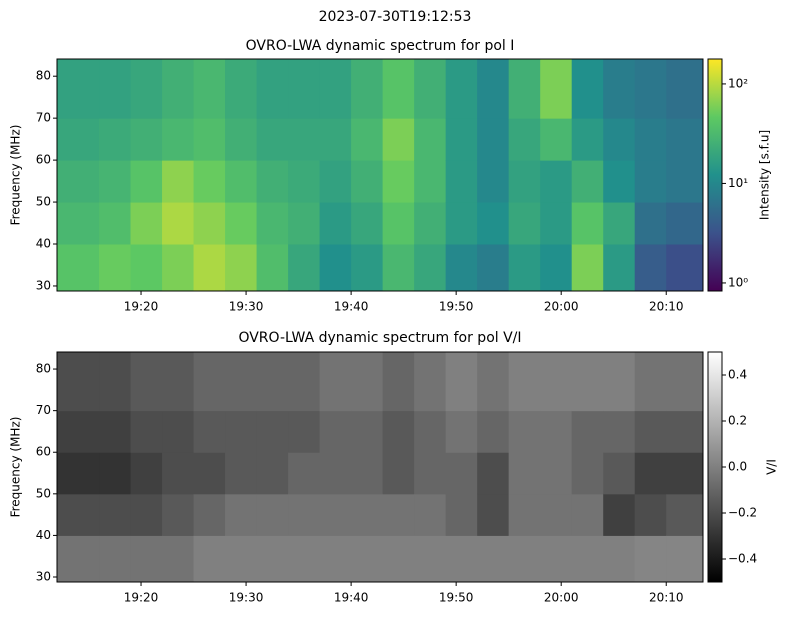 The height and width of the screenshot is (617, 790). I want to click on y-axis-label: Frequency (MHz), so click(16, 175).